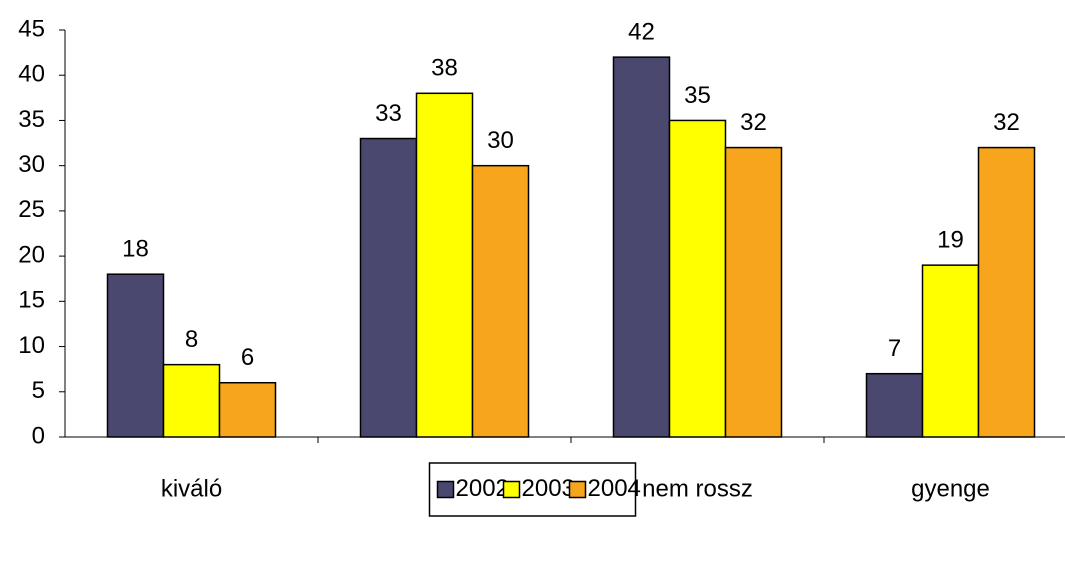  Describe the element at coordinates (500, 140) in the screenshot. I see `data-label: 30` at that location.